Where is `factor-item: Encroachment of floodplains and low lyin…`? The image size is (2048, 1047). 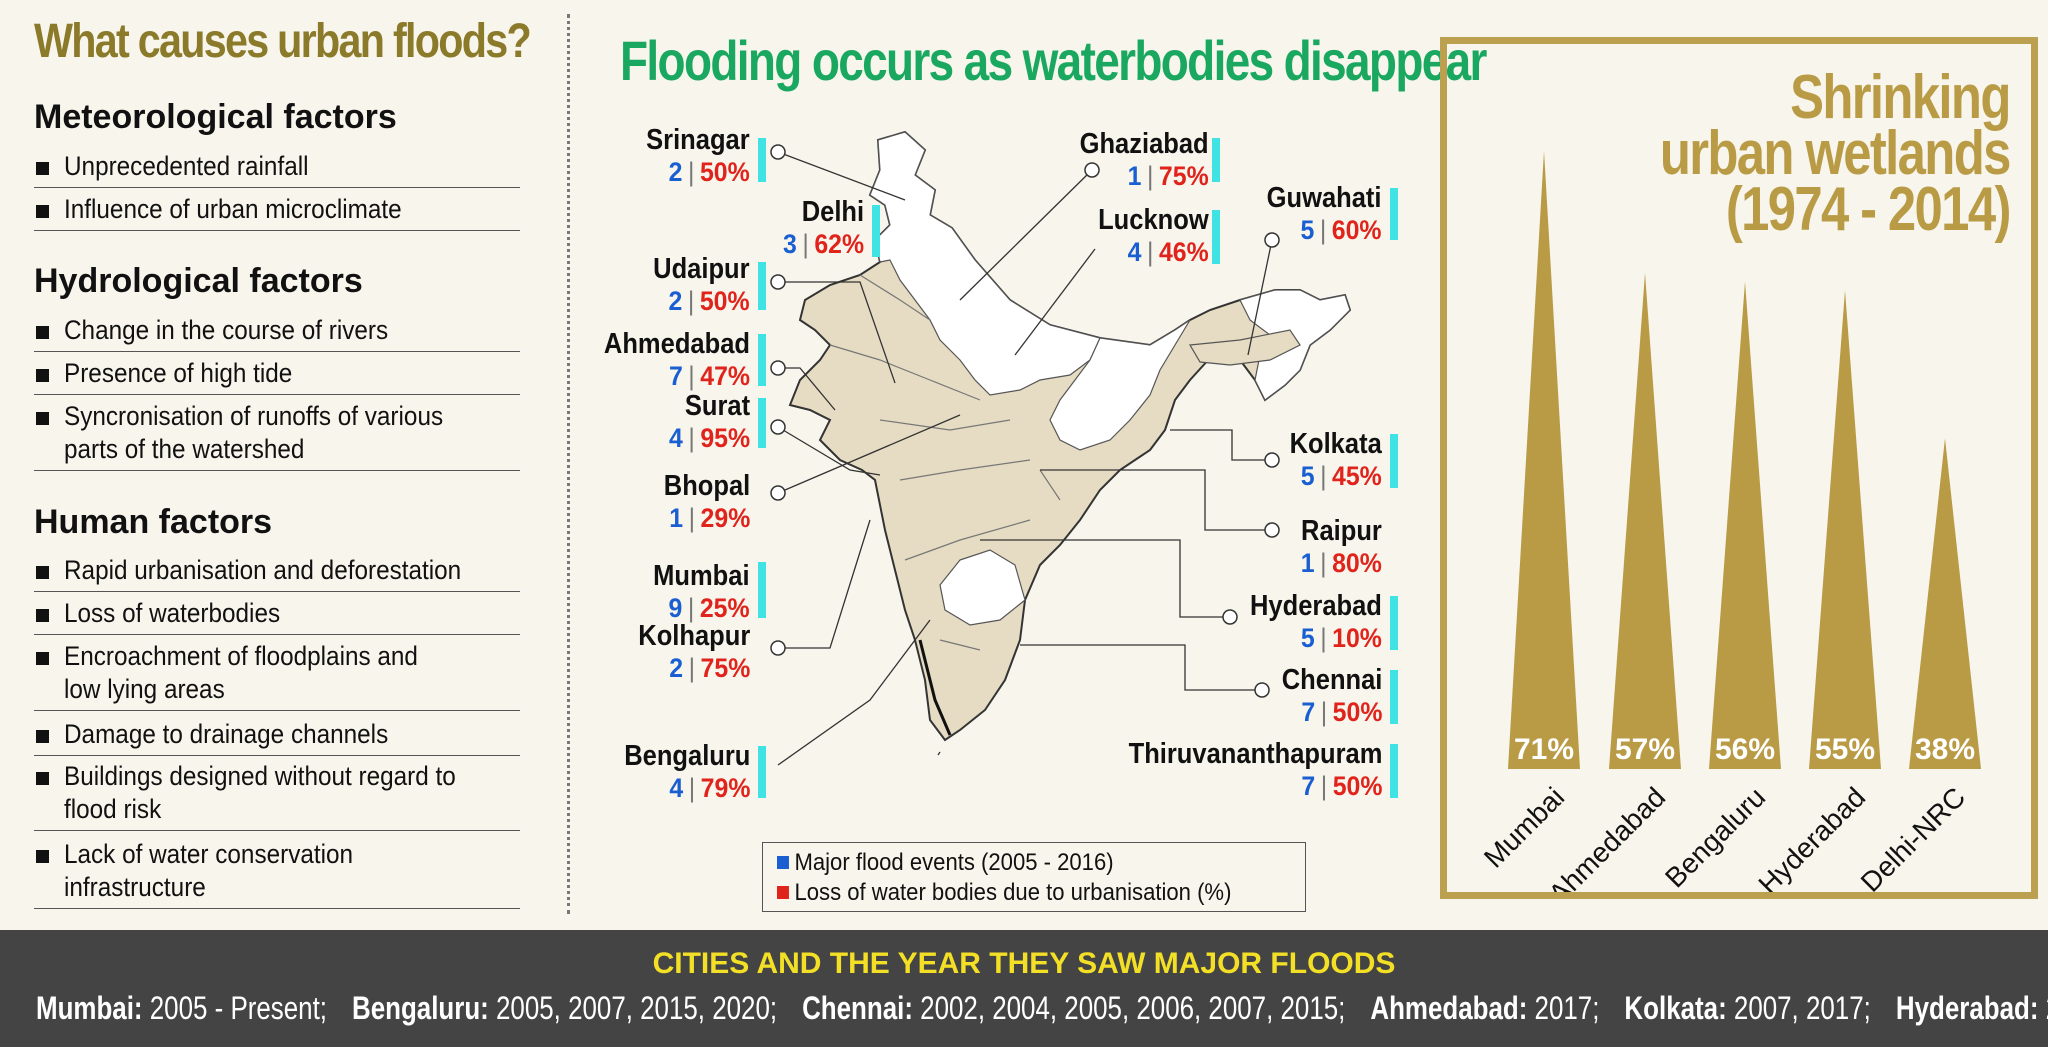 factor-item: Encroachment of floodplains and low lyin… is located at coordinates (277, 675).